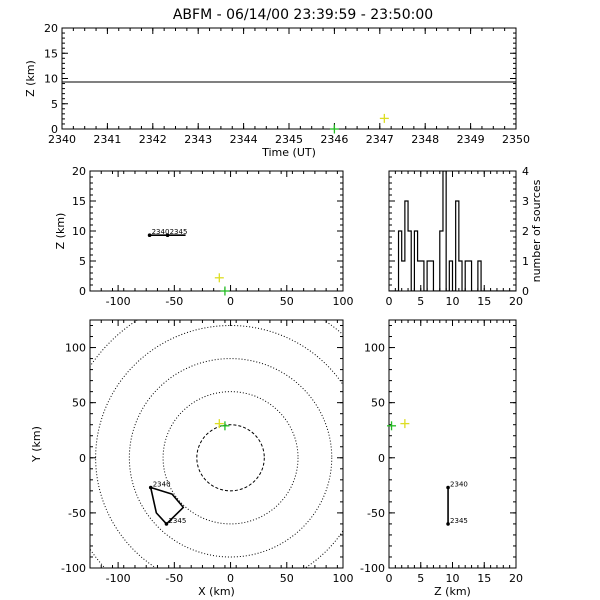  I want to click on xy-y-tick-label: 0, so click(82, 458).